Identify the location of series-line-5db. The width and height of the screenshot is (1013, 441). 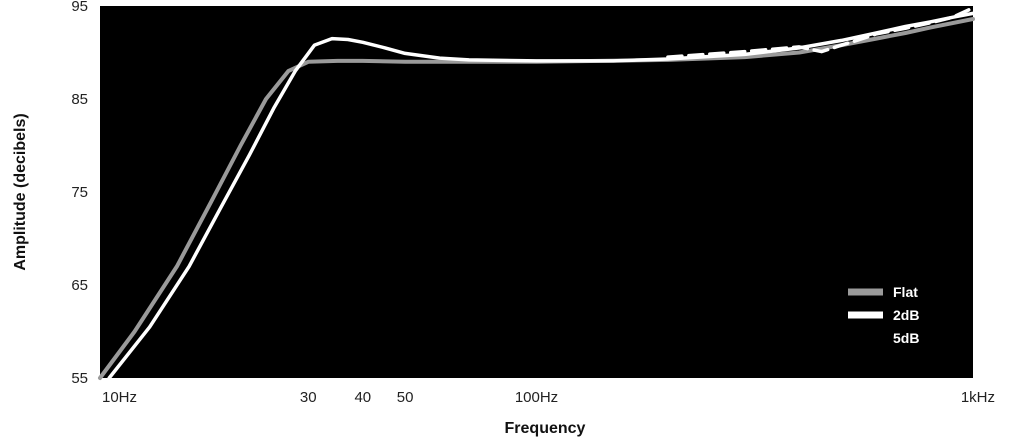
(820, 32).